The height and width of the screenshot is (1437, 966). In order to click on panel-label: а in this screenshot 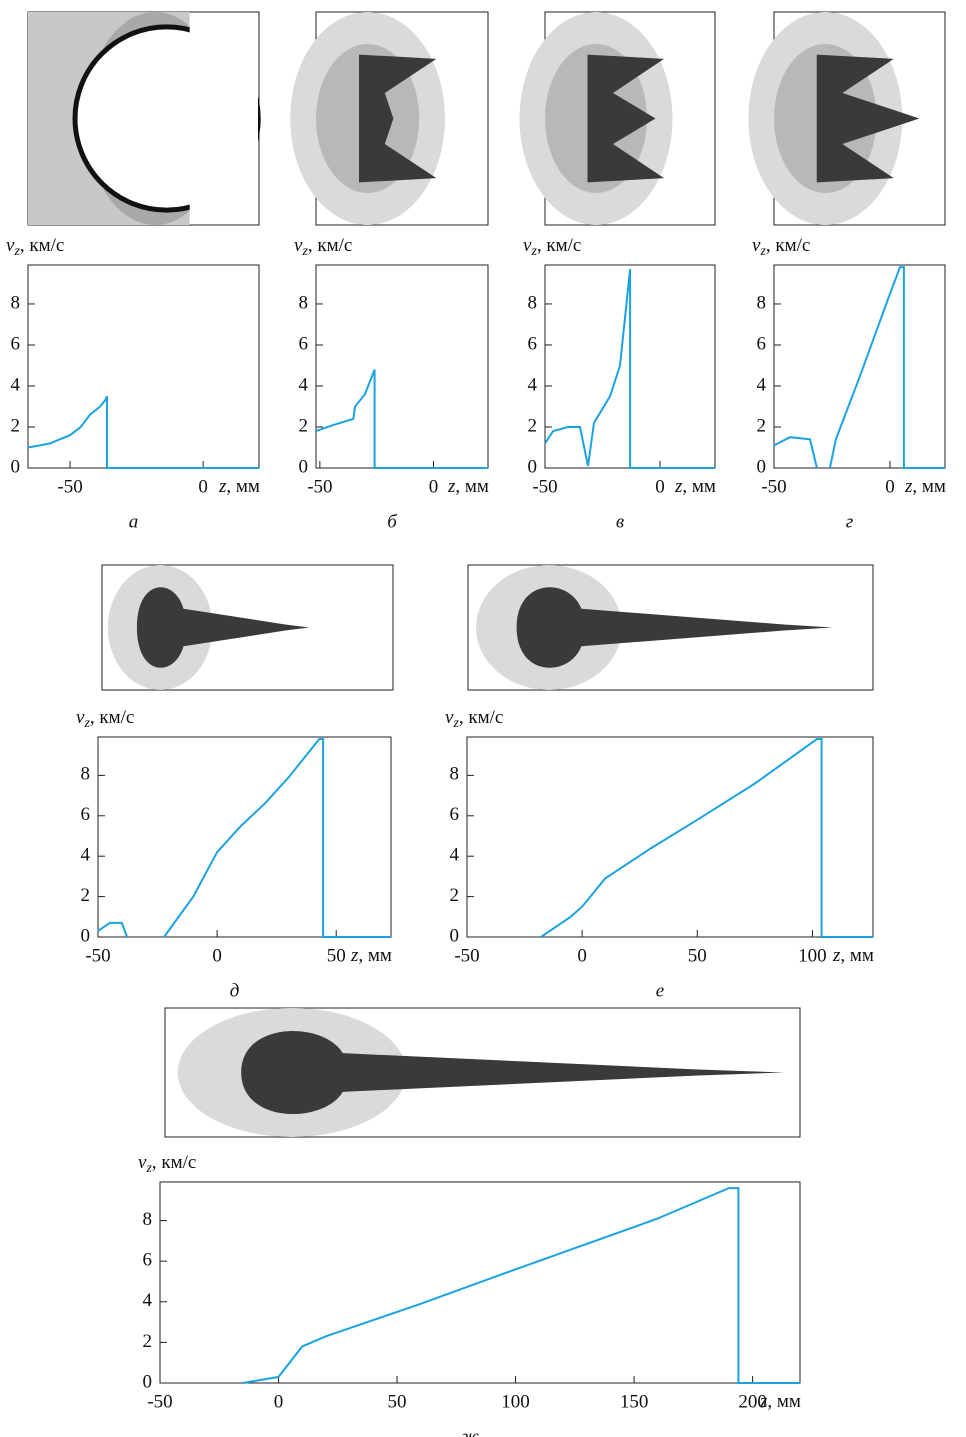, I will do `click(134, 521)`.